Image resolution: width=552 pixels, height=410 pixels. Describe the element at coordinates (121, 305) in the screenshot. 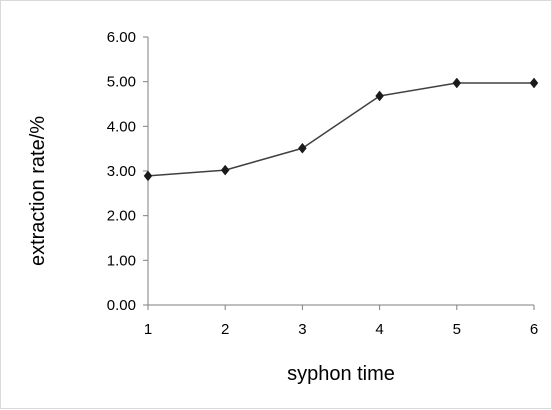

I see `y-tick-label: 0.00` at that location.